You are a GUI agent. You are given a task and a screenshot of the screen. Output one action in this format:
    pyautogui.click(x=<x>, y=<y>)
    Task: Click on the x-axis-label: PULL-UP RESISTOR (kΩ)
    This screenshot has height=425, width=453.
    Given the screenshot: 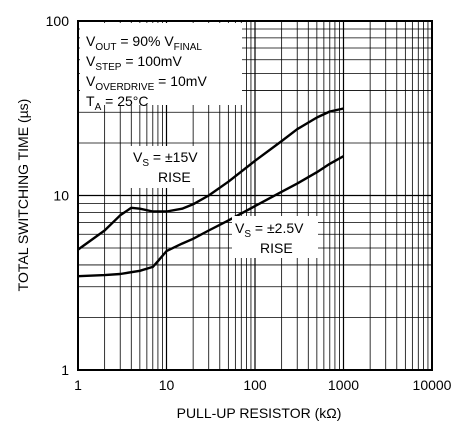 What is the action you would take?
    pyautogui.click(x=259, y=413)
    